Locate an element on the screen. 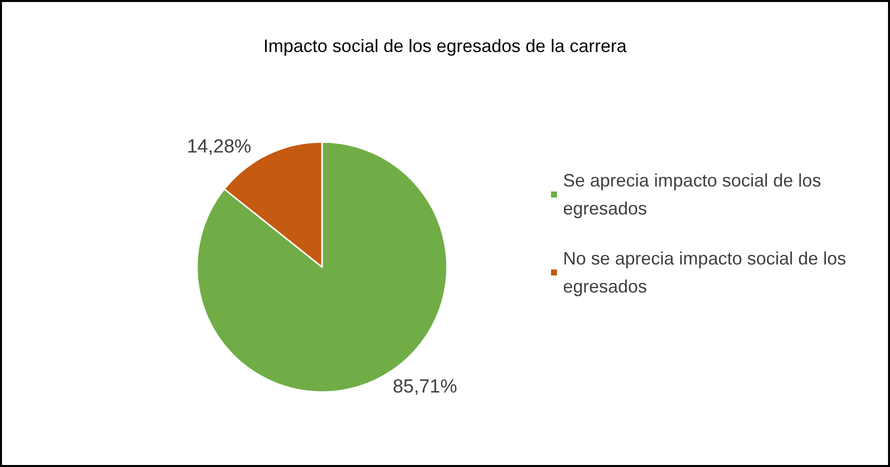  data-label: 14,28% is located at coordinates (219, 147).